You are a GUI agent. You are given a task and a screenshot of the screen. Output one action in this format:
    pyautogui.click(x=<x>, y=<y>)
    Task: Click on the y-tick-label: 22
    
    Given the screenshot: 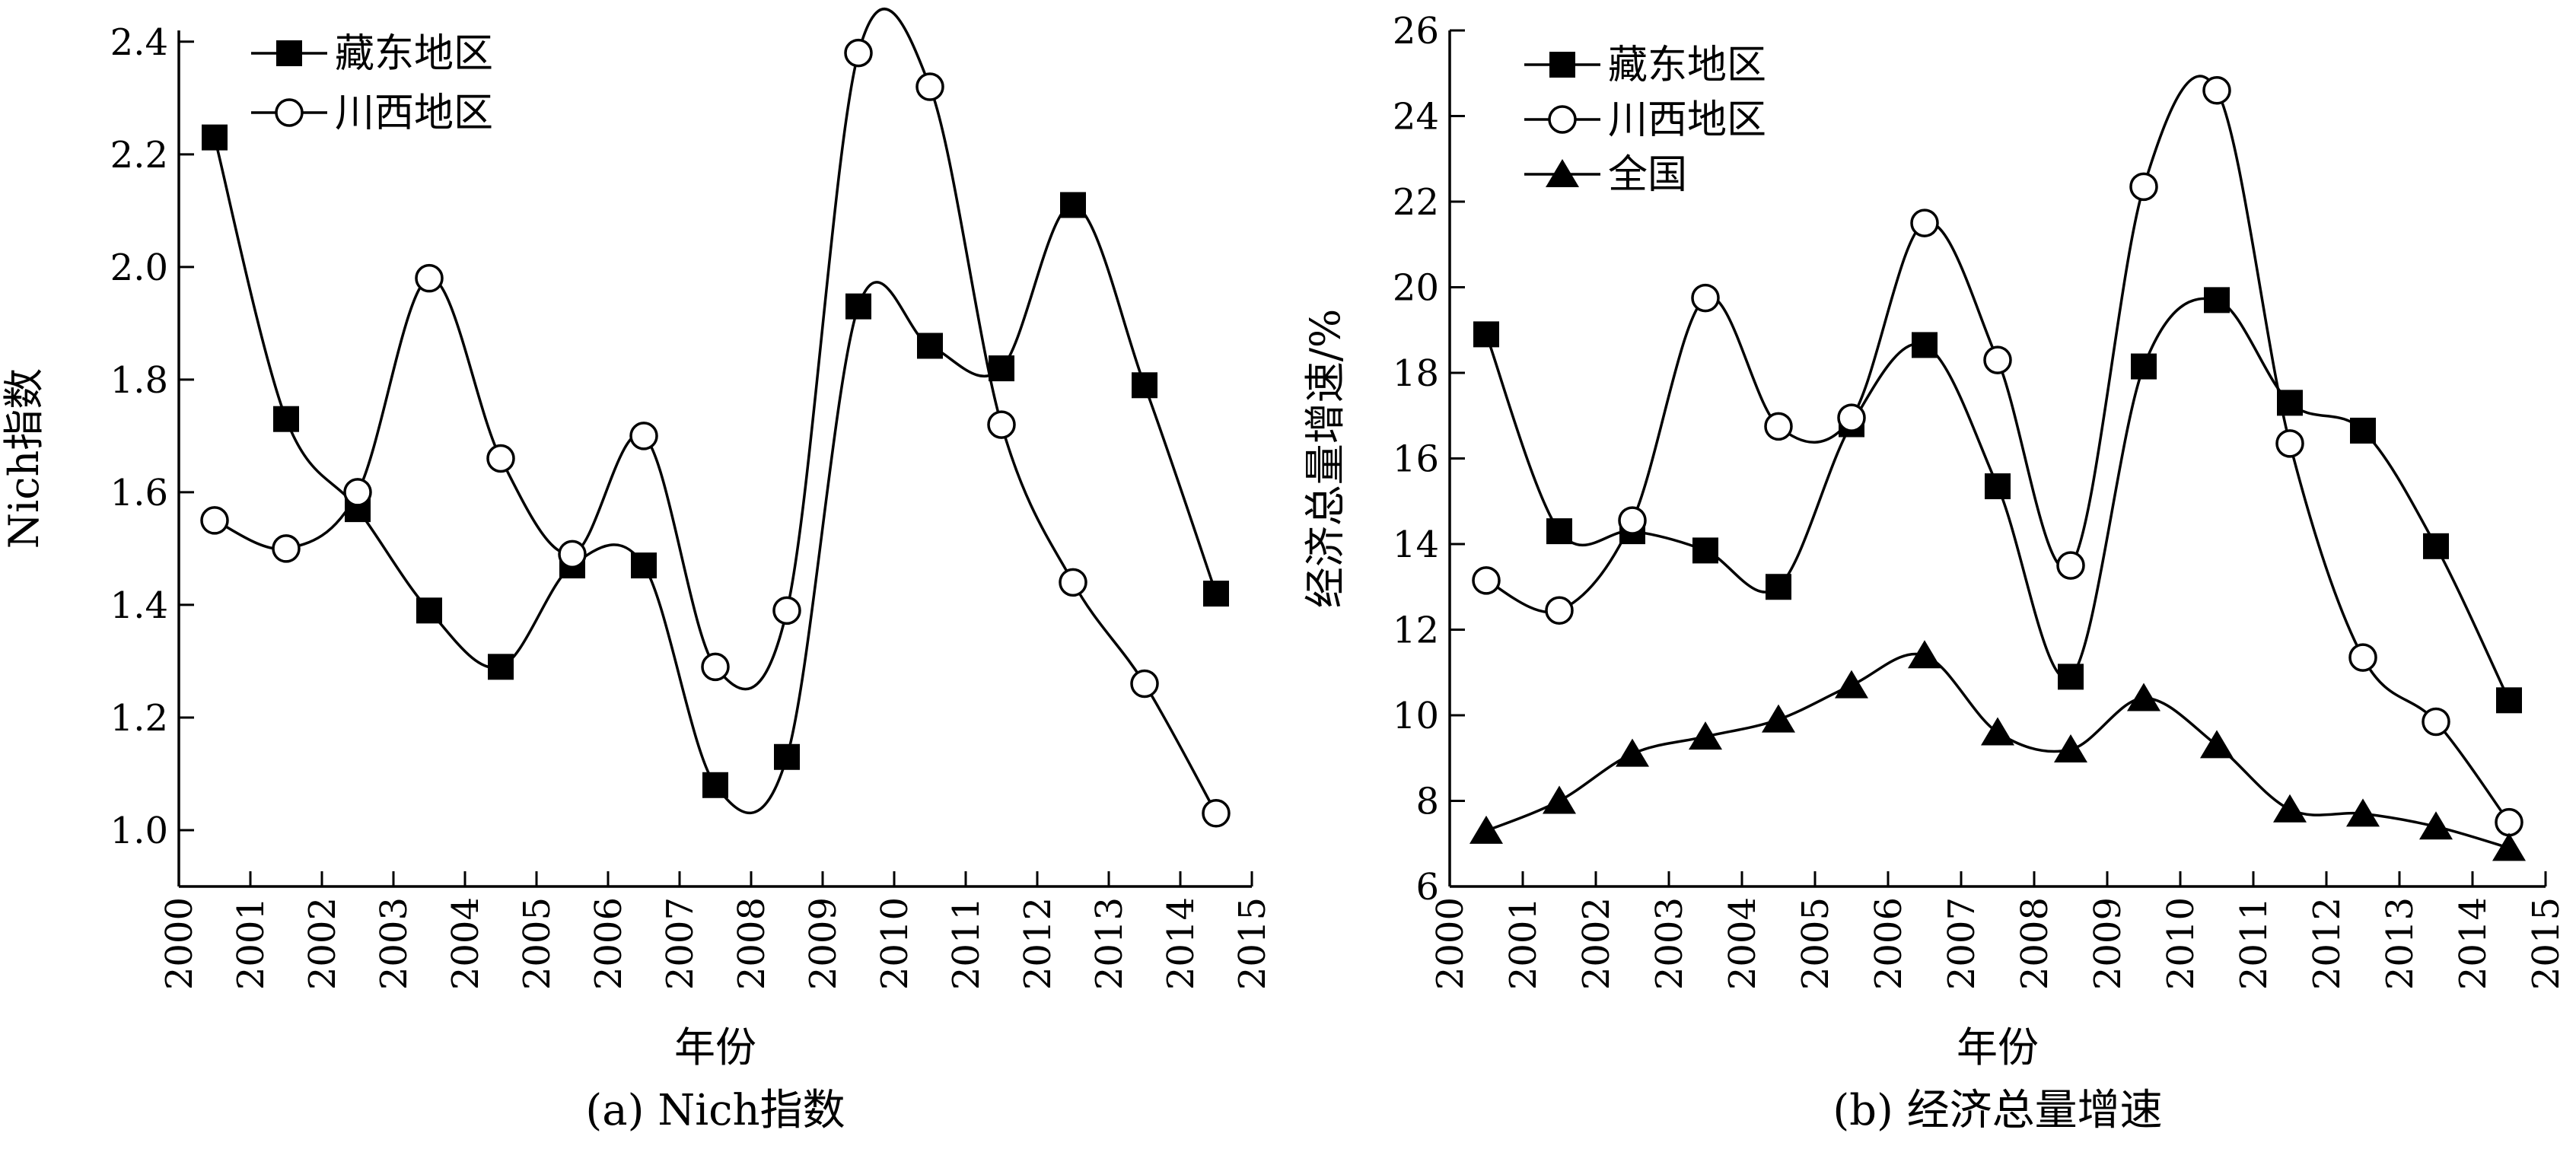 What is the action you would take?
    pyautogui.click(x=1416, y=202)
    